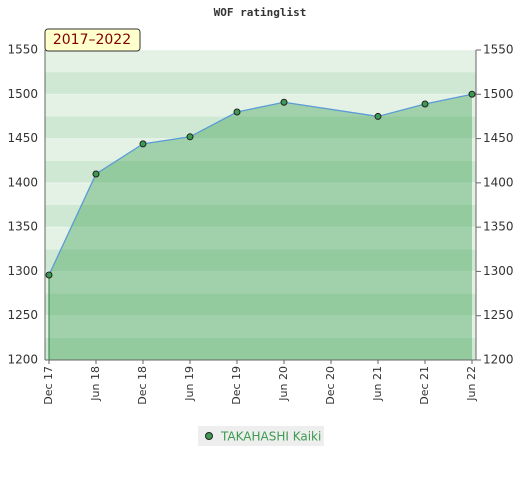 The width and height of the screenshot is (520, 484). What do you see at coordinates (260, 12) in the screenshot?
I see `chart-title: WOF ratinglist` at bounding box center [260, 12].